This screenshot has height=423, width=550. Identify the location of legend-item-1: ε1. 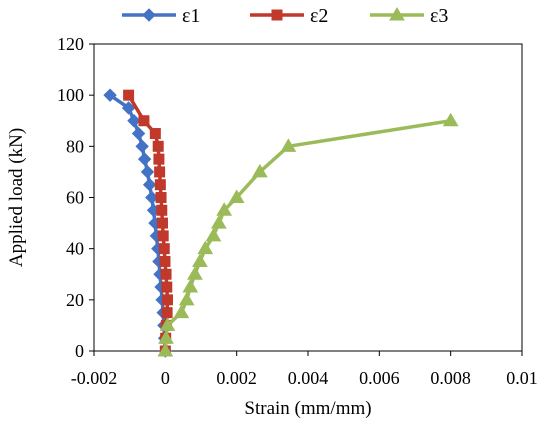
(161, 16).